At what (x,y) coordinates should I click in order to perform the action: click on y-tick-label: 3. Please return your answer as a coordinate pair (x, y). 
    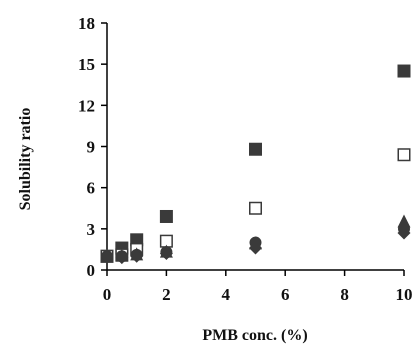
    Looking at the image, I should click on (91, 229).